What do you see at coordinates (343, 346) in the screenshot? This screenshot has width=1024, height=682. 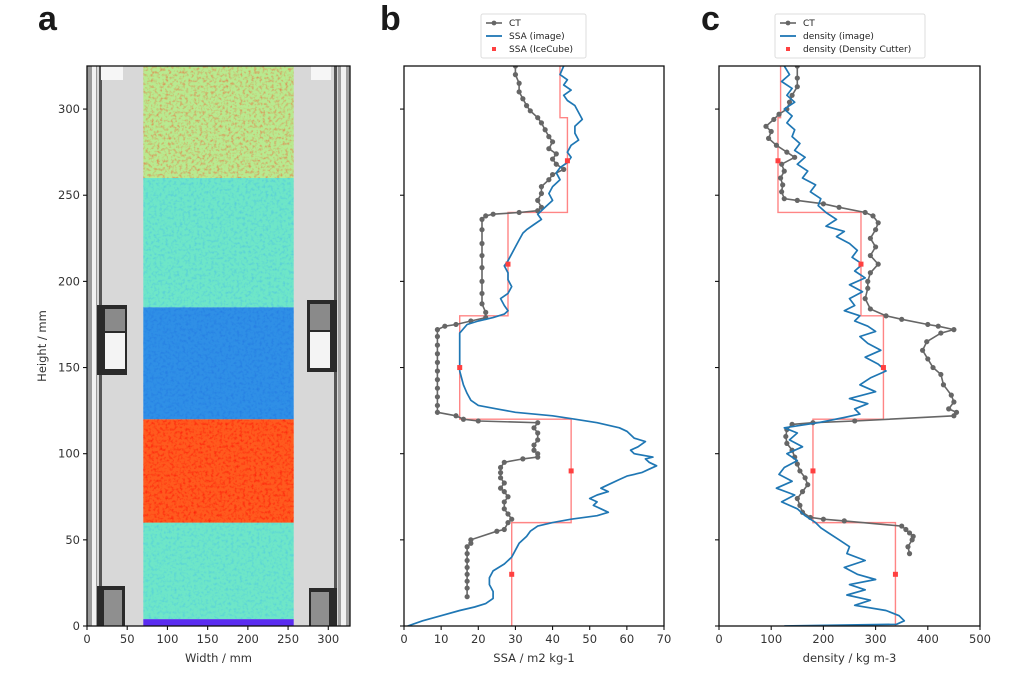 I see `right-rail-highlight` at bounding box center [343, 346].